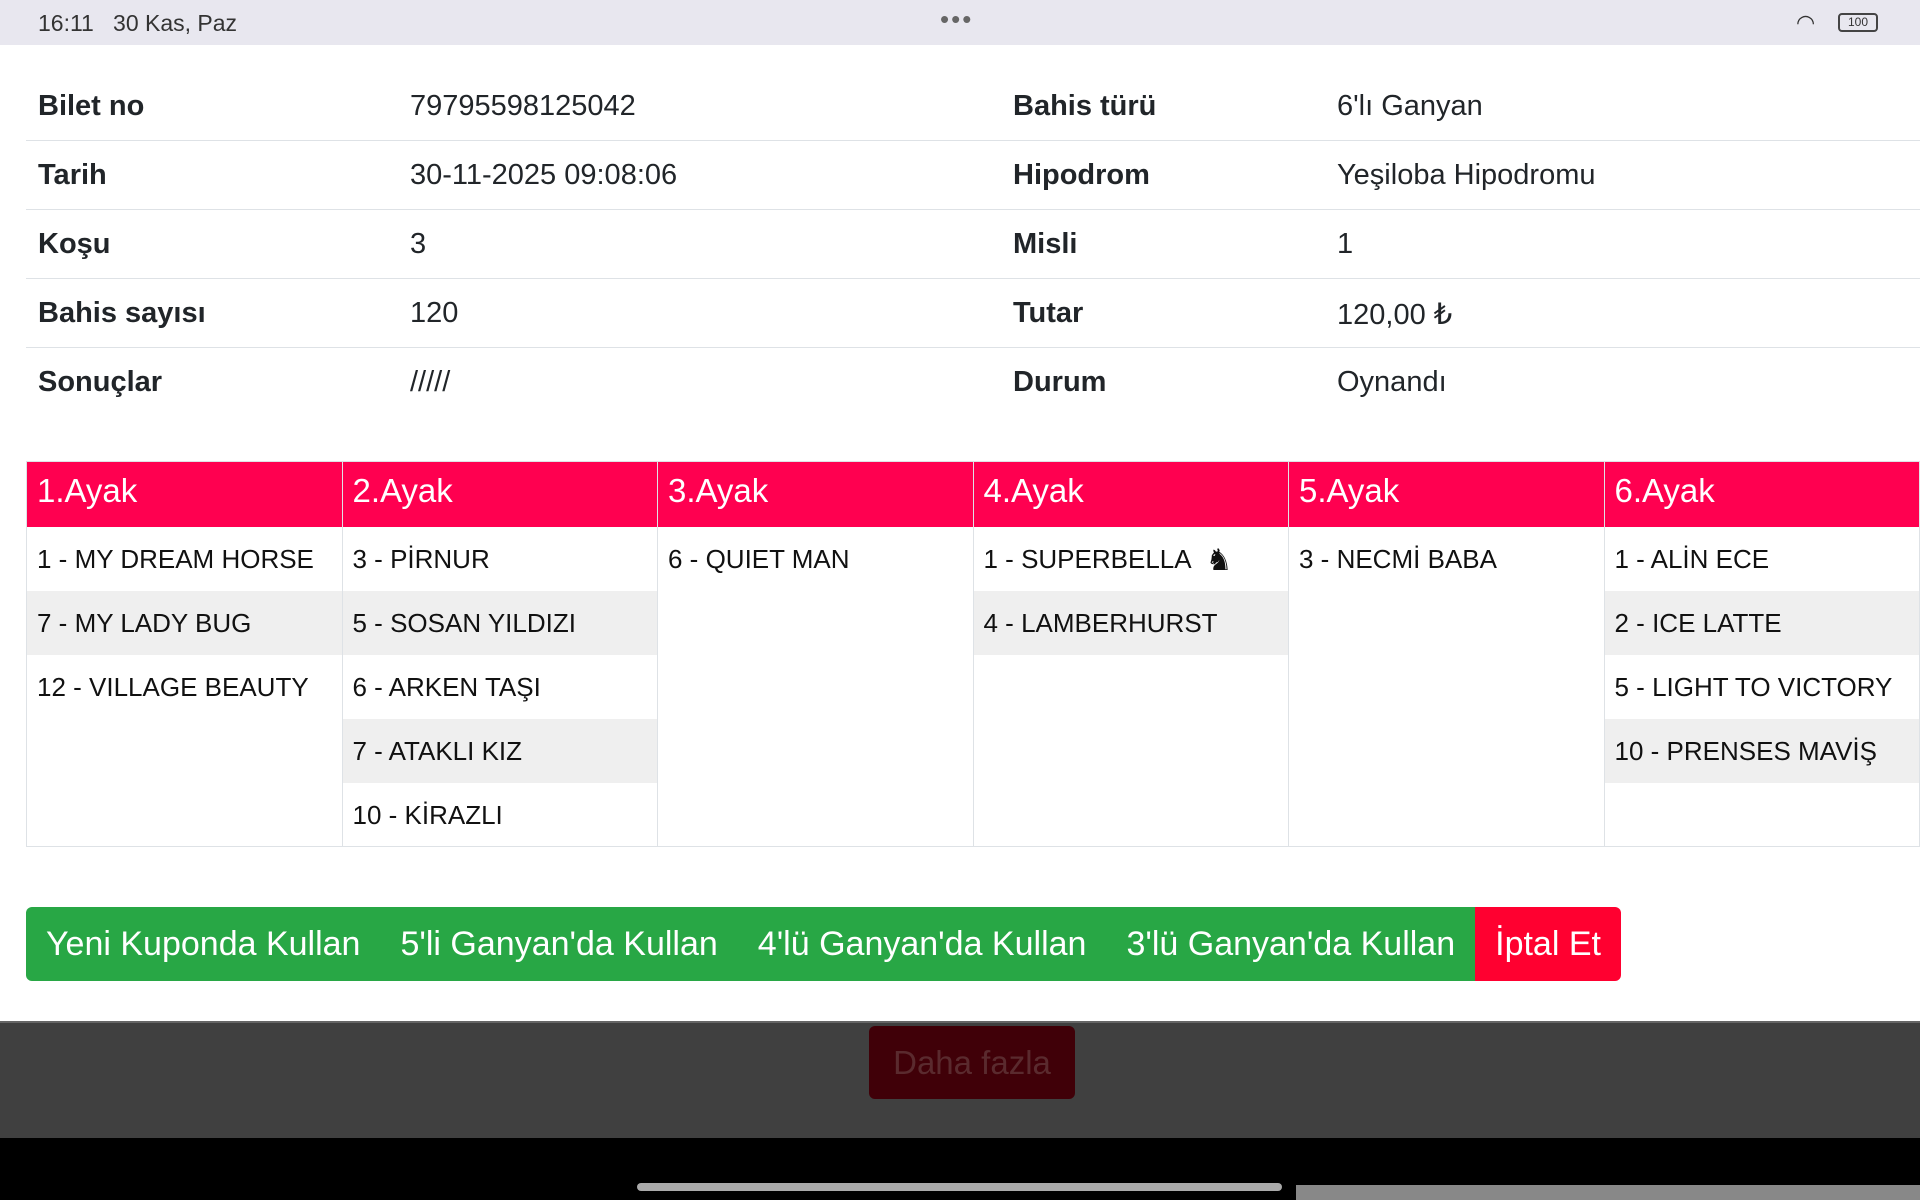 The image size is (1920, 1200). What do you see at coordinates (1858, 22) in the screenshot?
I see `battery-icon: 100` at bounding box center [1858, 22].